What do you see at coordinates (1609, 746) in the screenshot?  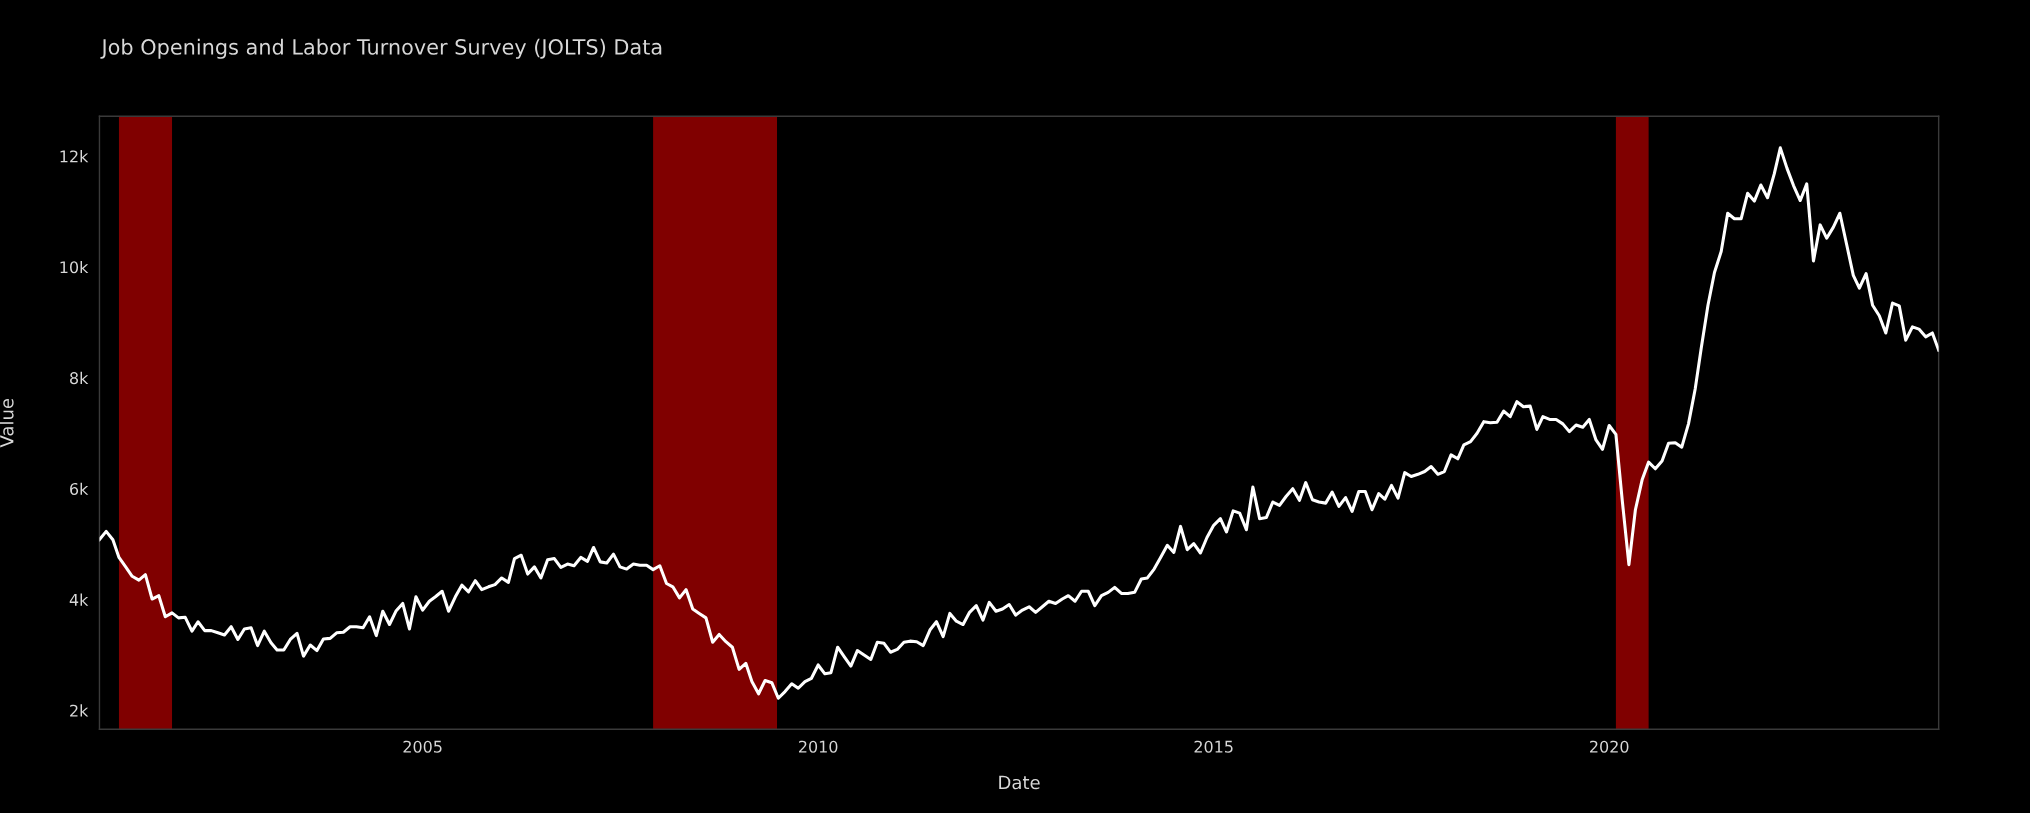 I see `x-tick-label: 2020` at bounding box center [1609, 746].